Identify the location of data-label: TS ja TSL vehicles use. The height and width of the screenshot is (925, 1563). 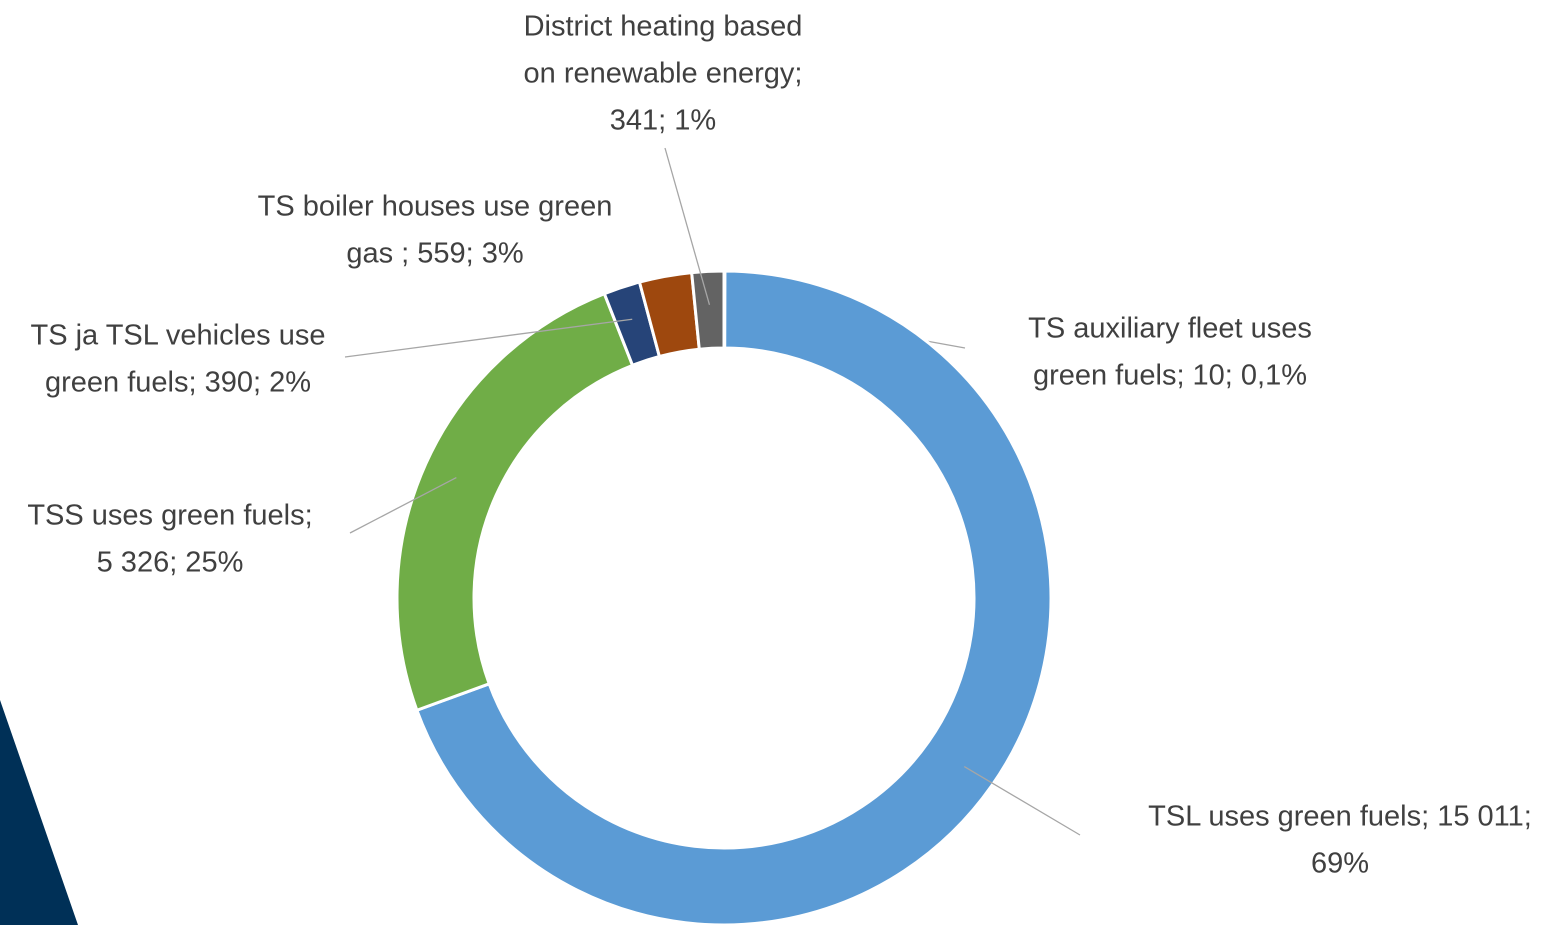
(178, 336).